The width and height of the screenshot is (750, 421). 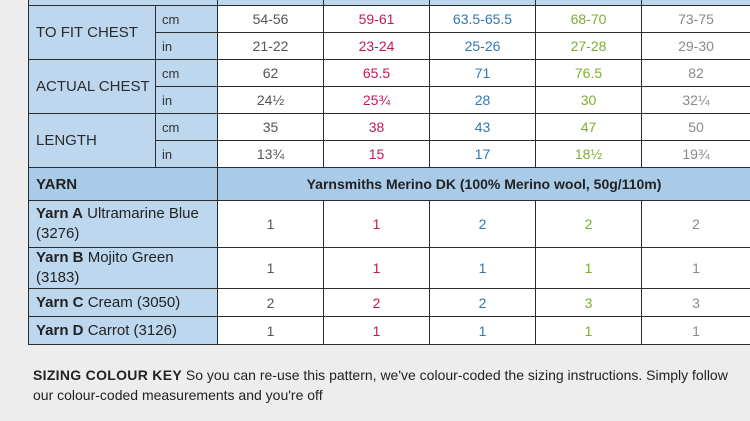 I want to click on size-value: 62, so click(x=270, y=73).